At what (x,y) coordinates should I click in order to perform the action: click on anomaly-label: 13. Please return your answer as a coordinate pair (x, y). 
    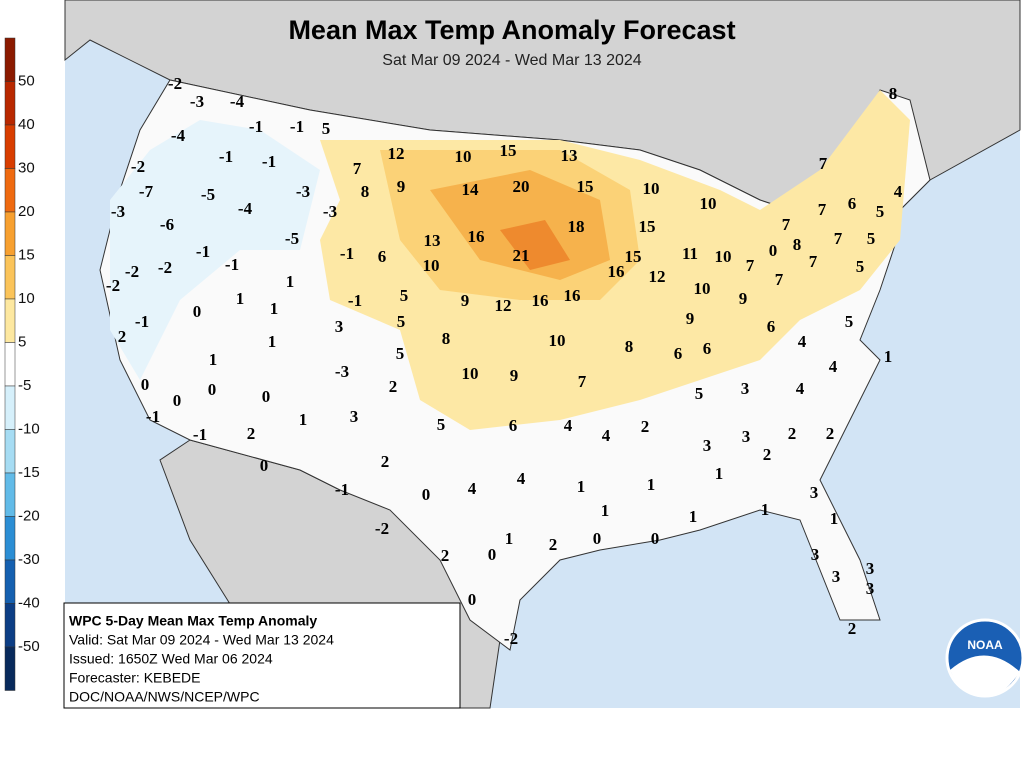
    Looking at the image, I should click on (569, 155).